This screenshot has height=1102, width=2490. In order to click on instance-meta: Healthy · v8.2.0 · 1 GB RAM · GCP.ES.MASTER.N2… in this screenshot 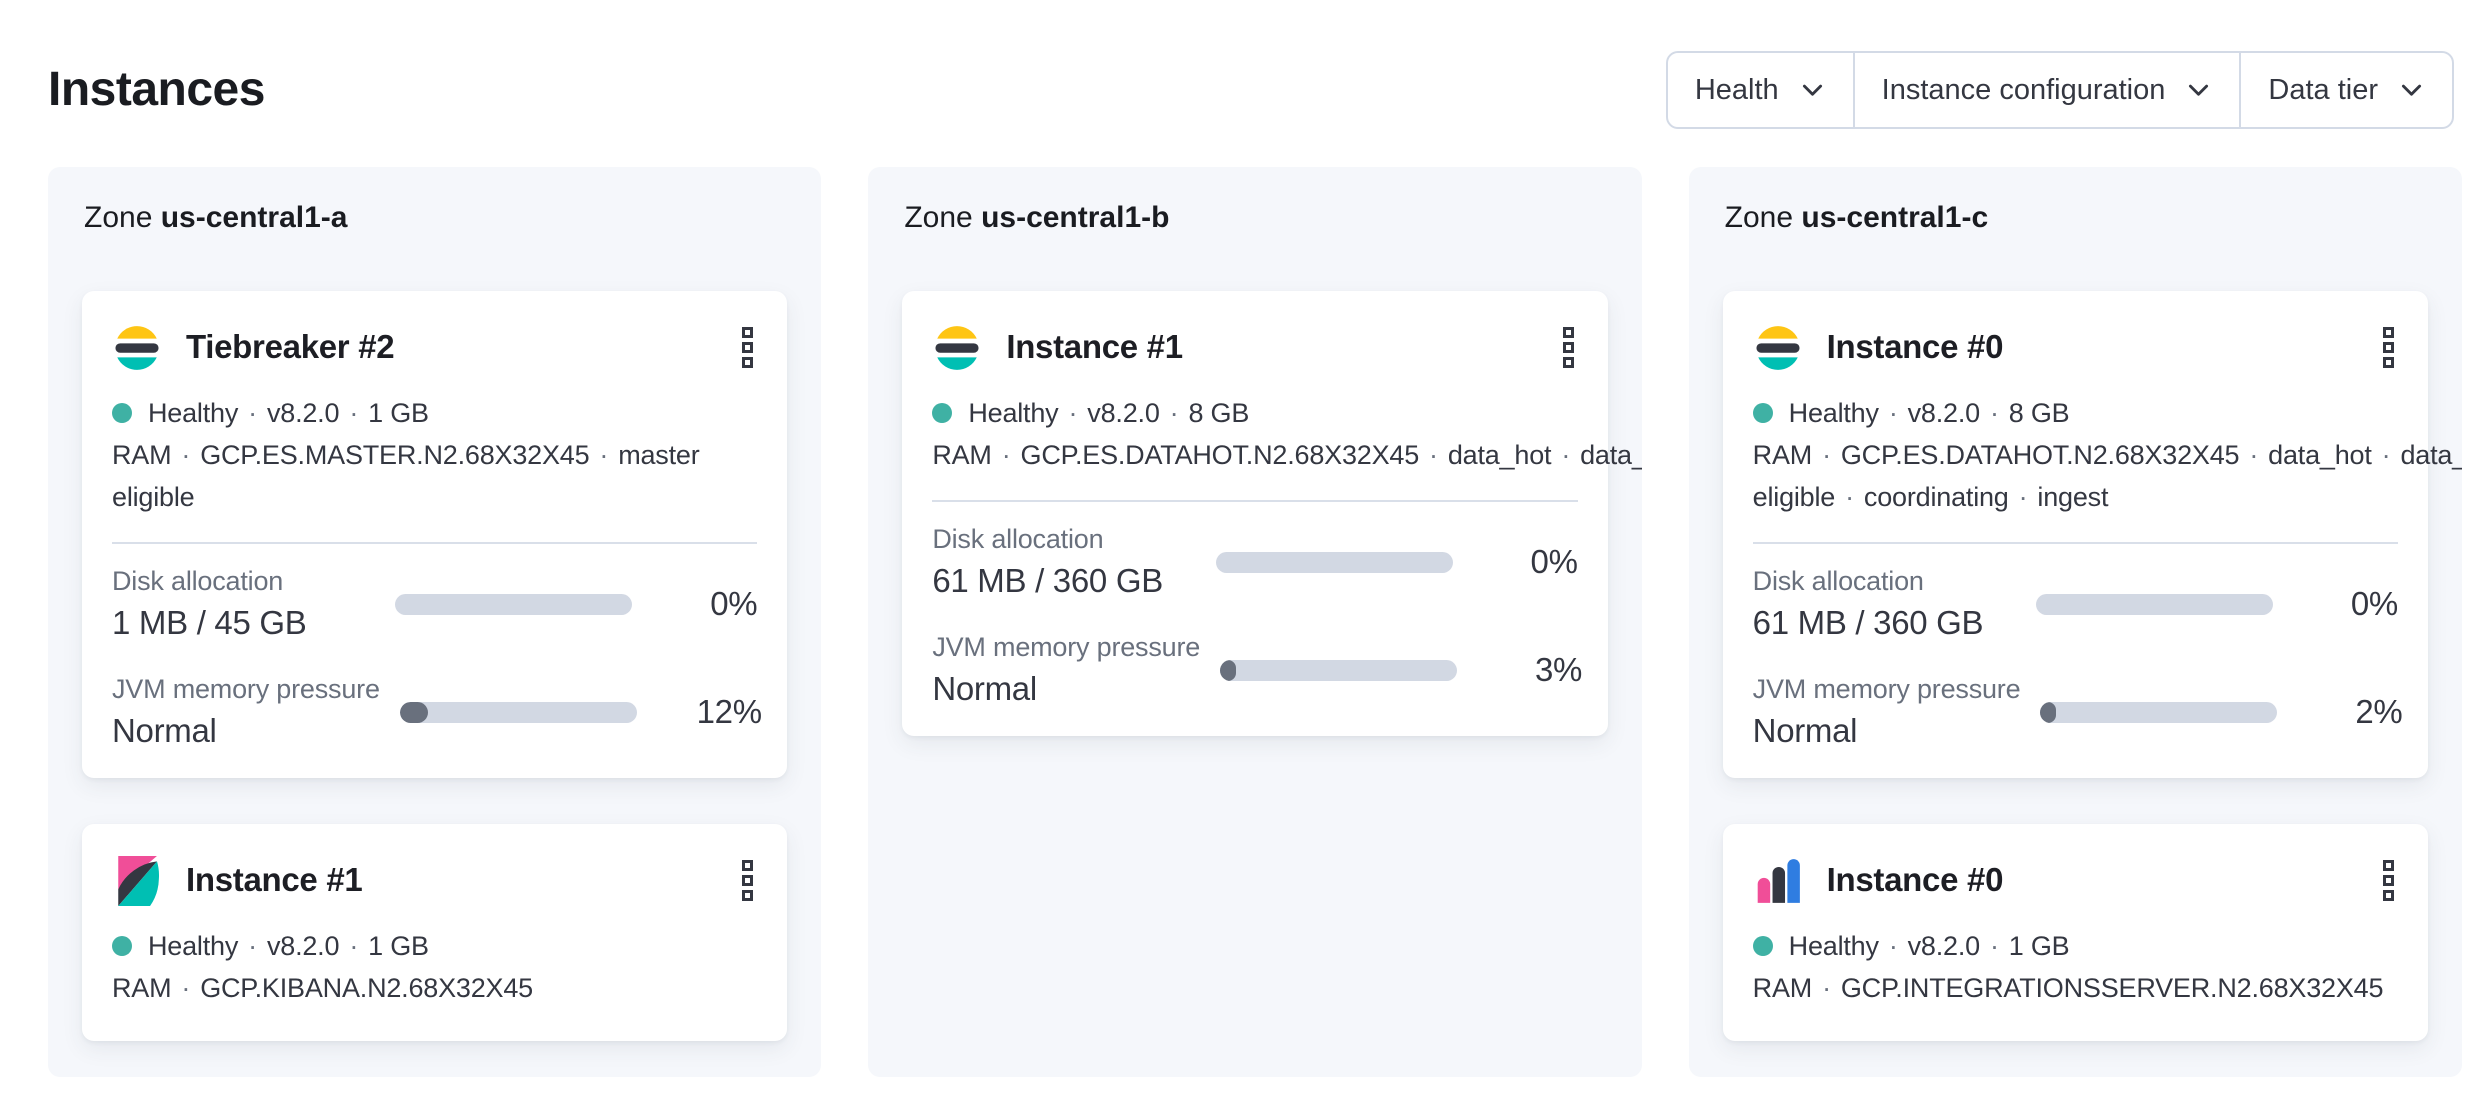, I will do `click(434, 455)`.